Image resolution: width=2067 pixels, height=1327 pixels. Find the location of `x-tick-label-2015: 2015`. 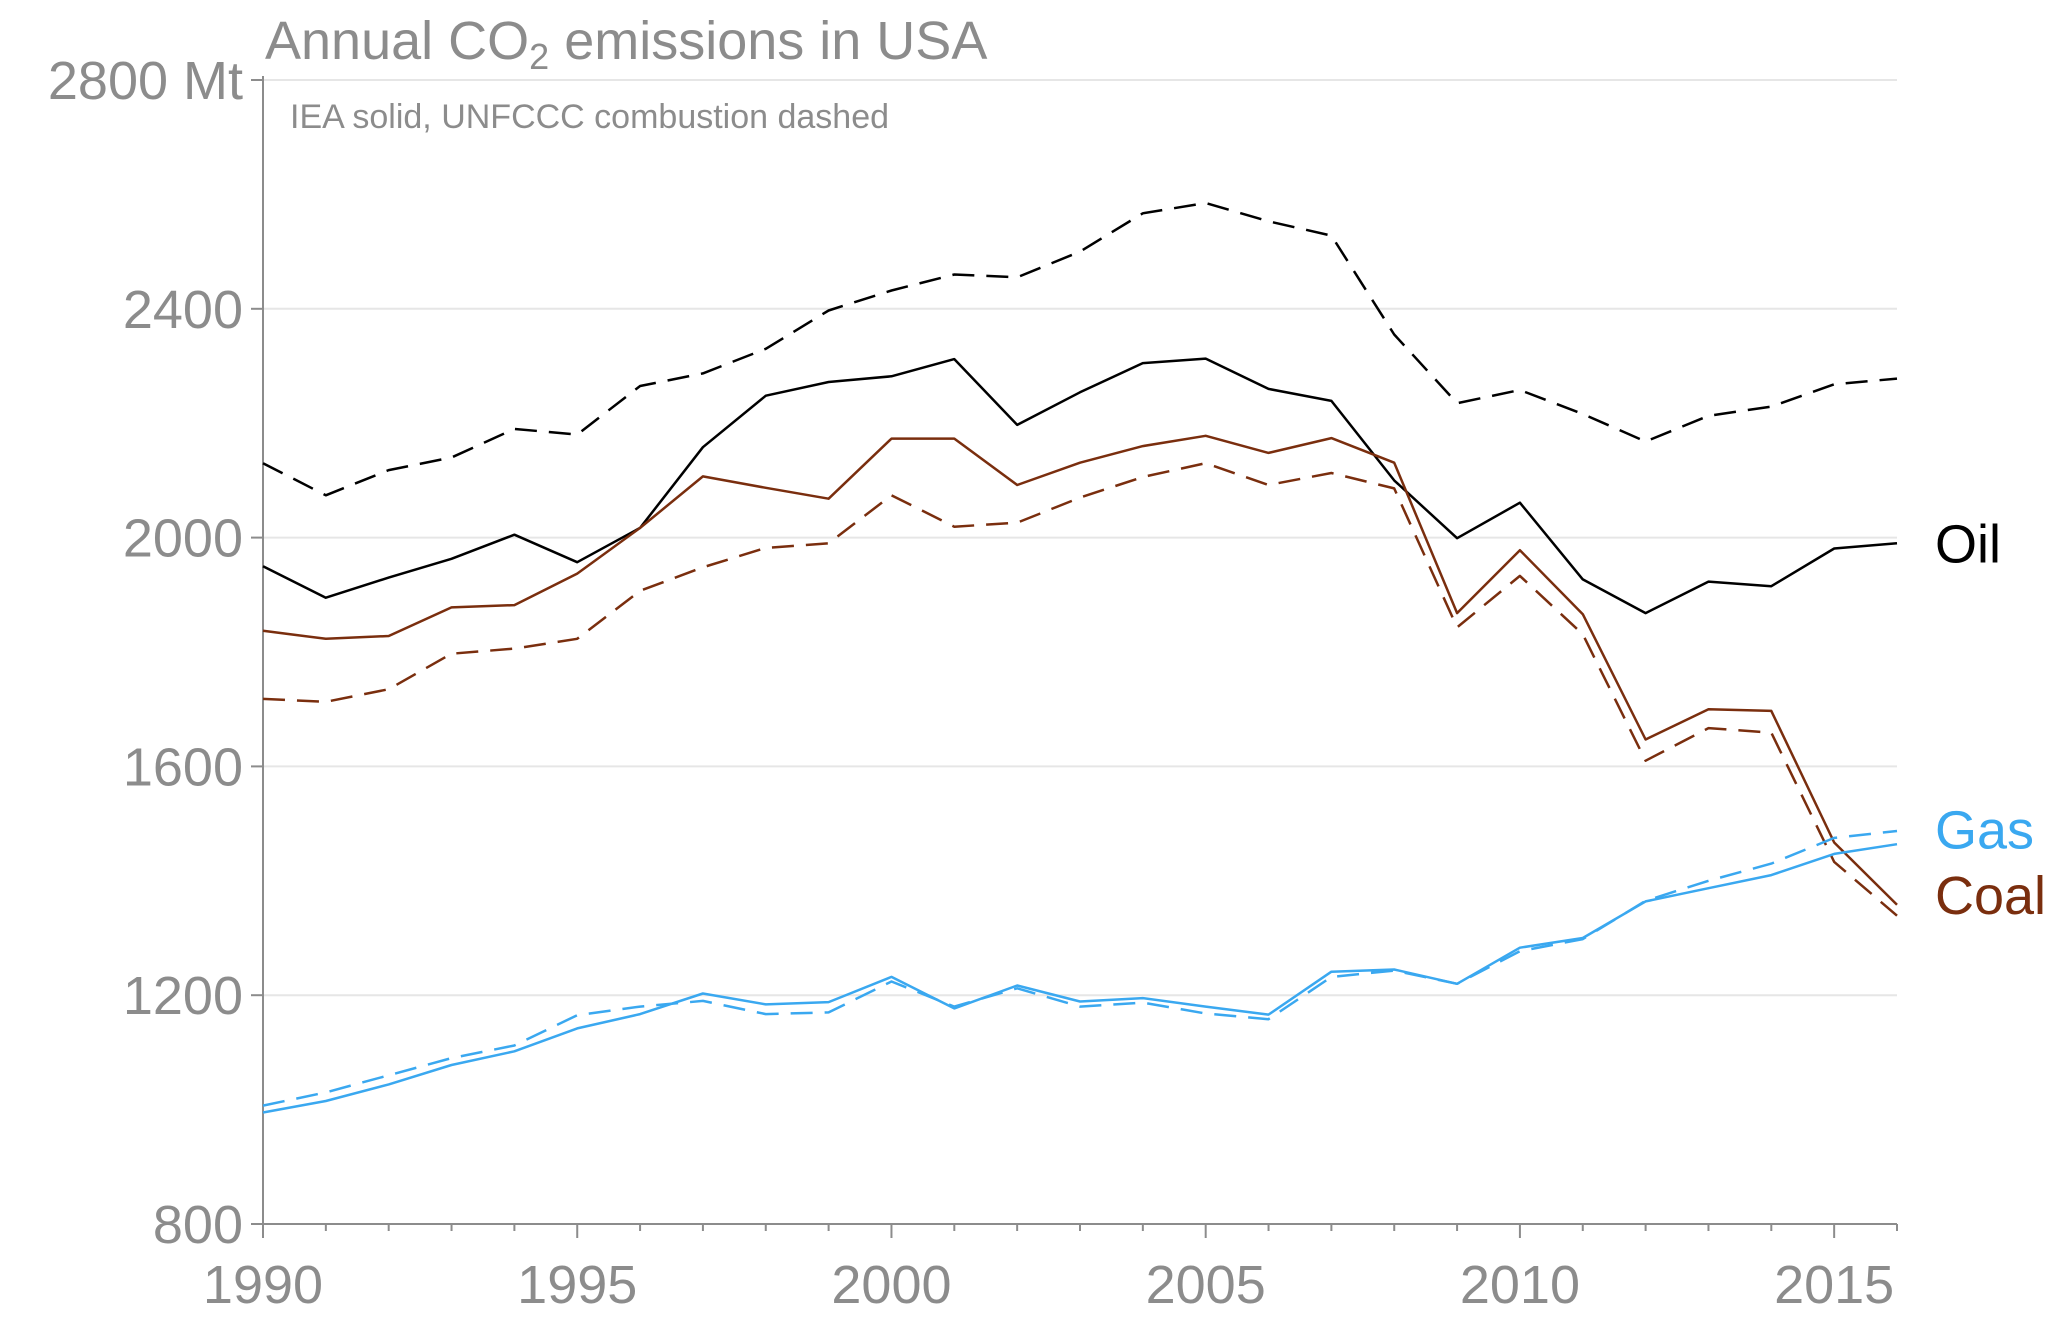

x-tick-label-2015: 2015 is located at coordinates (1834, 1285).